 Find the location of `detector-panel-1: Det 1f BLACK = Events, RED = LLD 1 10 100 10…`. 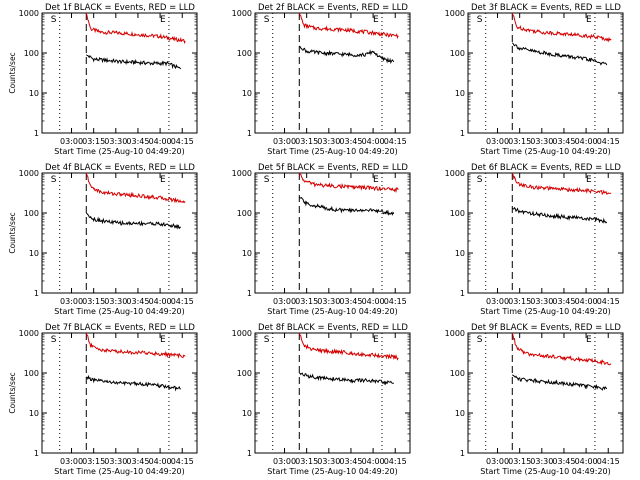

detector-panel-1: Det 1f BLACK = Events, RED = LLD 1 10 100 10… is located at coordinates (103, 79).